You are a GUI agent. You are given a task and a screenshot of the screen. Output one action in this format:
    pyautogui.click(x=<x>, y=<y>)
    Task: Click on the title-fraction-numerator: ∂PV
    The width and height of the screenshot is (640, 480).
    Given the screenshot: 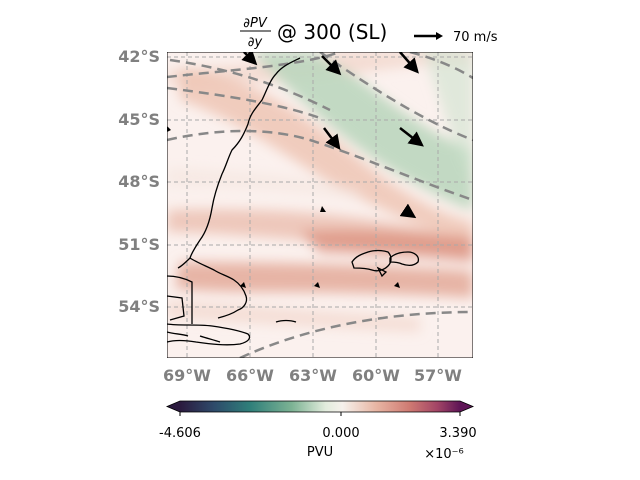 What is the action you would take?
    pyautogui.click(x=255, y=23)
    